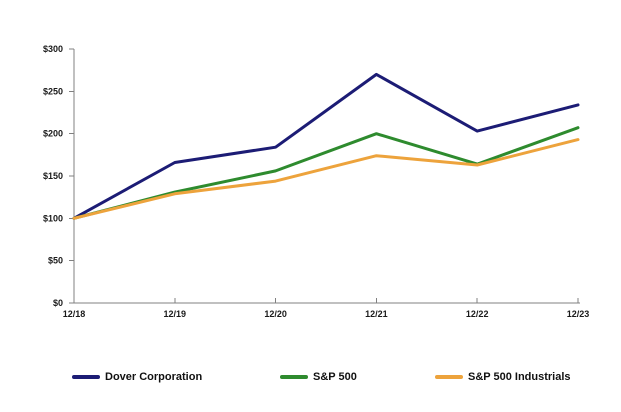 The height and width of the screenshot is (412, 621). Describe the element at coordinates (335, 377) in the screenshot. I see `legend-label-sp500: S&P 500` at that location.